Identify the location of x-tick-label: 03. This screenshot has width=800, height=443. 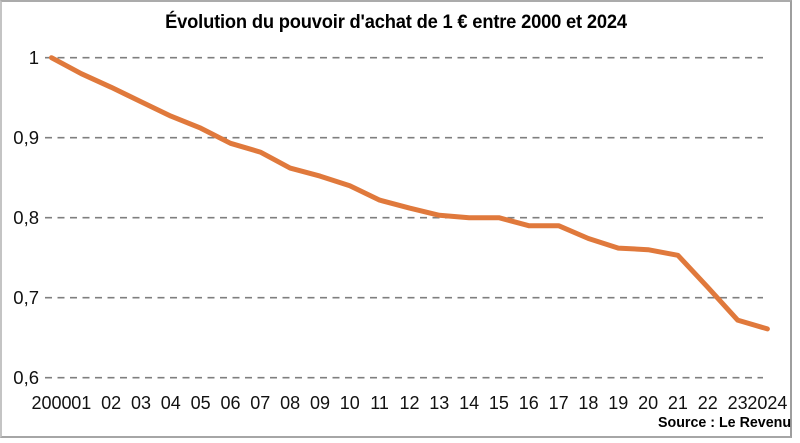
(141, 403).